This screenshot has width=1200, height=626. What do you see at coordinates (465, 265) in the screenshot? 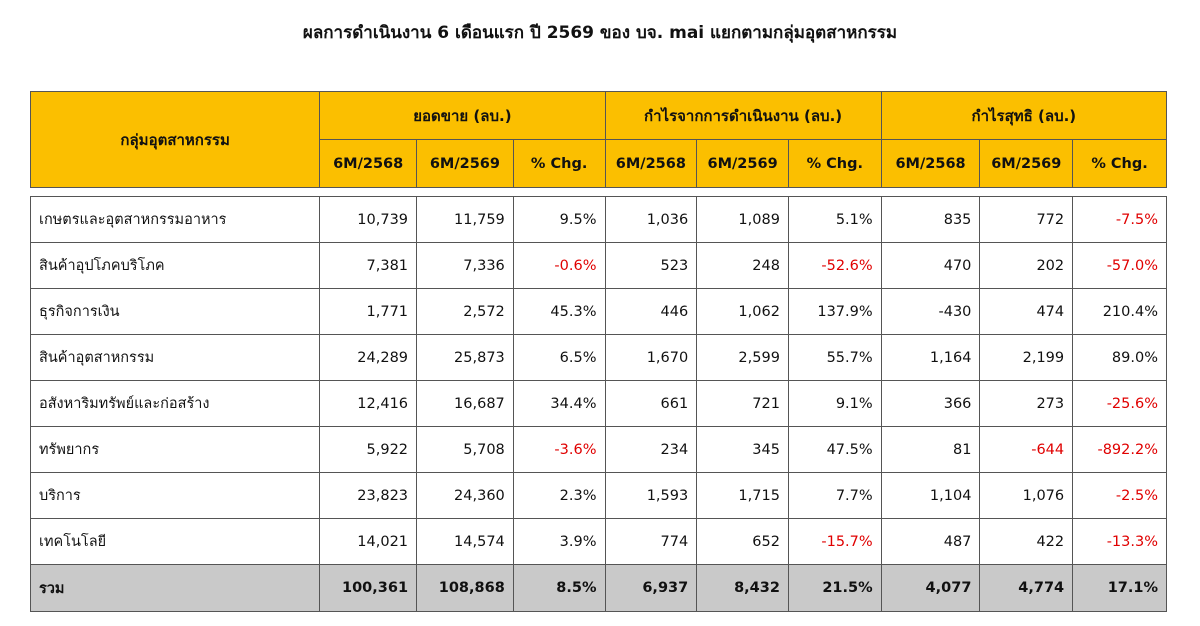
I see `value-cell: 7,336` at bounding box center [465, 265].